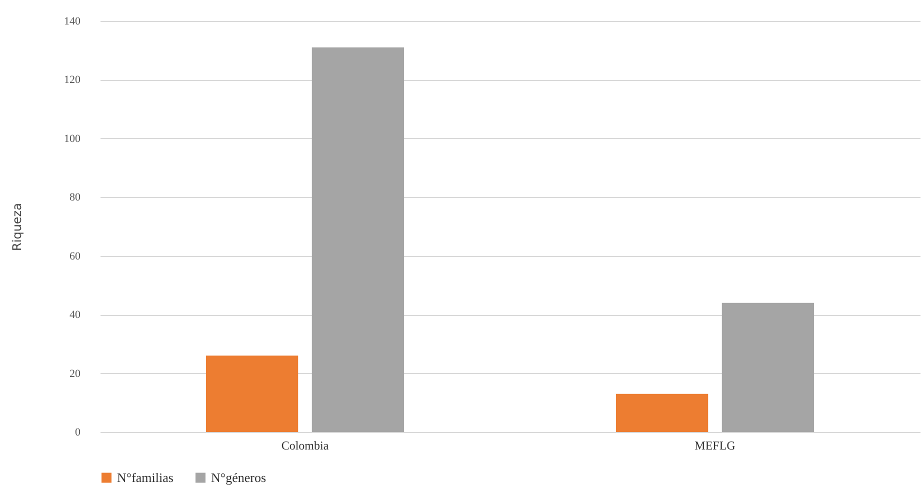  I want to click on y-tick-label: 100, so click(72, 138).